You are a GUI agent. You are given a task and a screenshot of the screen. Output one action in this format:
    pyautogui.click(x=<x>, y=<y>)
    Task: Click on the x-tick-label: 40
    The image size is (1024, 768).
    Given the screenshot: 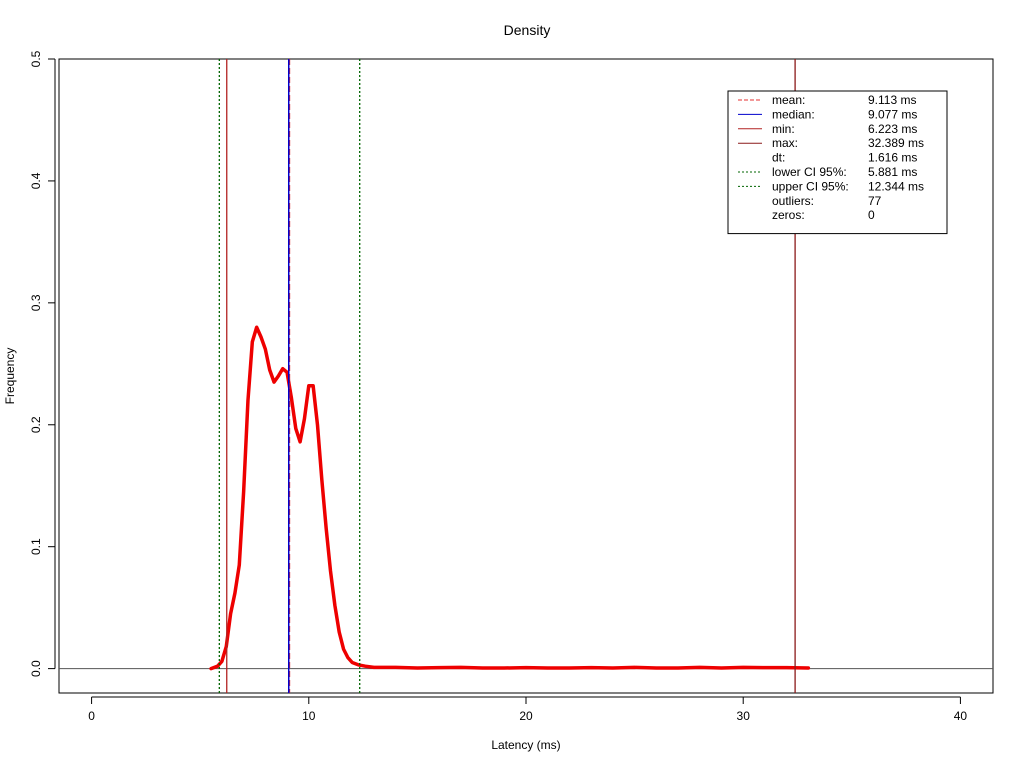 What is the action you would take?
    pyautogui.click(x=961, y=716)
    